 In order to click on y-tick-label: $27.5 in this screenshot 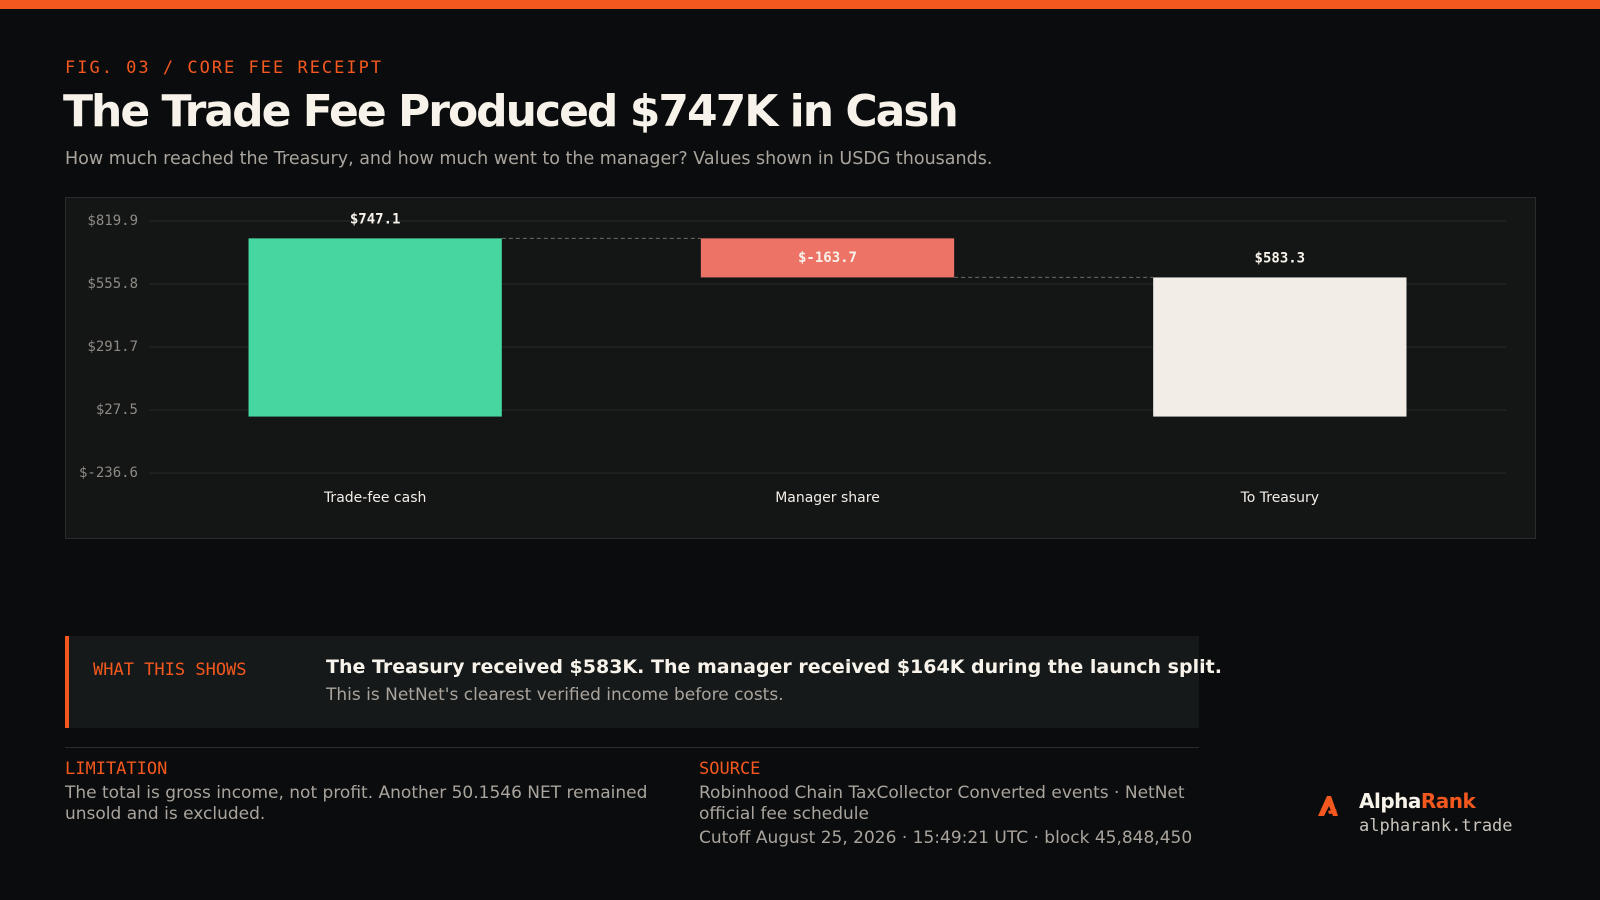, I will do `click(117, 410)`.